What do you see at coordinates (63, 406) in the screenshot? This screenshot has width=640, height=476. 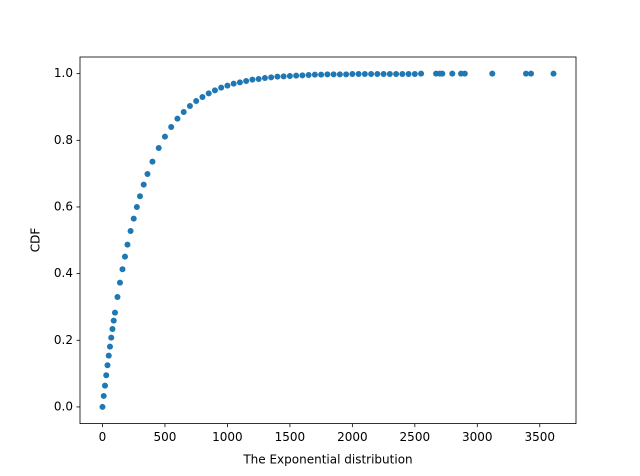 I see `y-tick-label: 0.0` at bounding box center [63, 406].